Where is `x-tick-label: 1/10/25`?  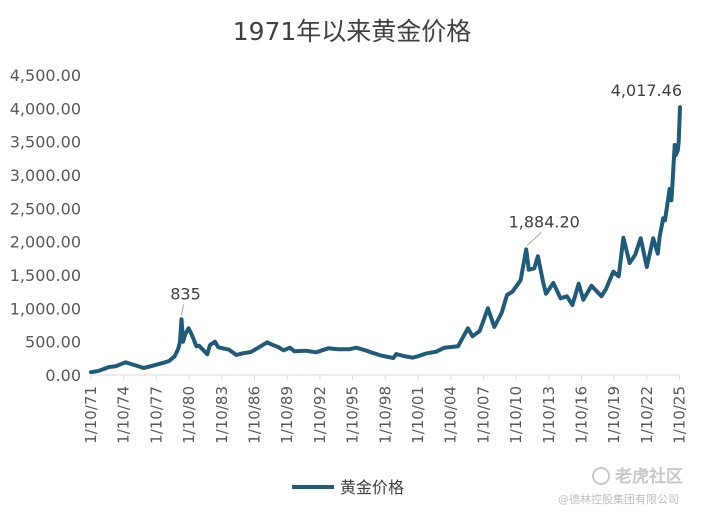
x-tick-label: 1/10/25 is located at coordinates (680, 415).